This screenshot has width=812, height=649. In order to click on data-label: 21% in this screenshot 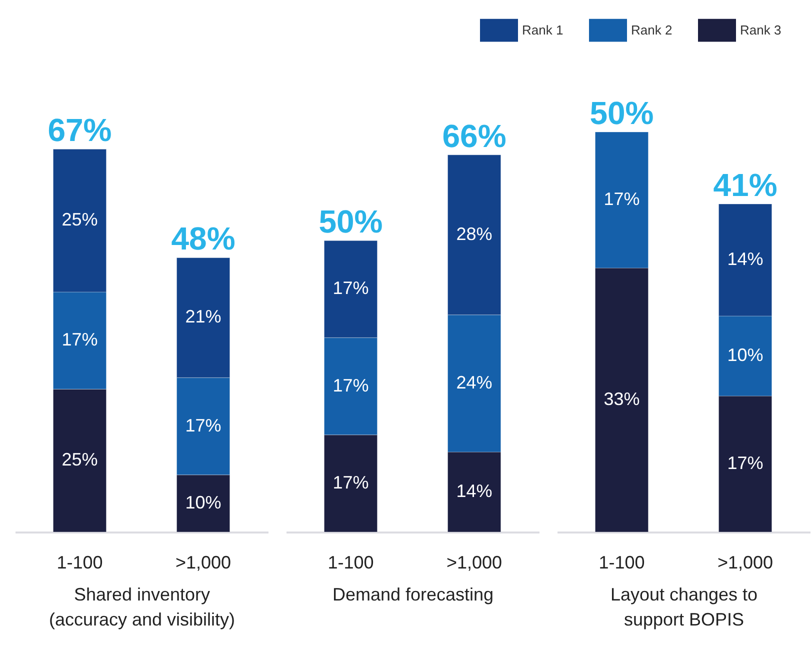, I will do `click(203, 316)`.